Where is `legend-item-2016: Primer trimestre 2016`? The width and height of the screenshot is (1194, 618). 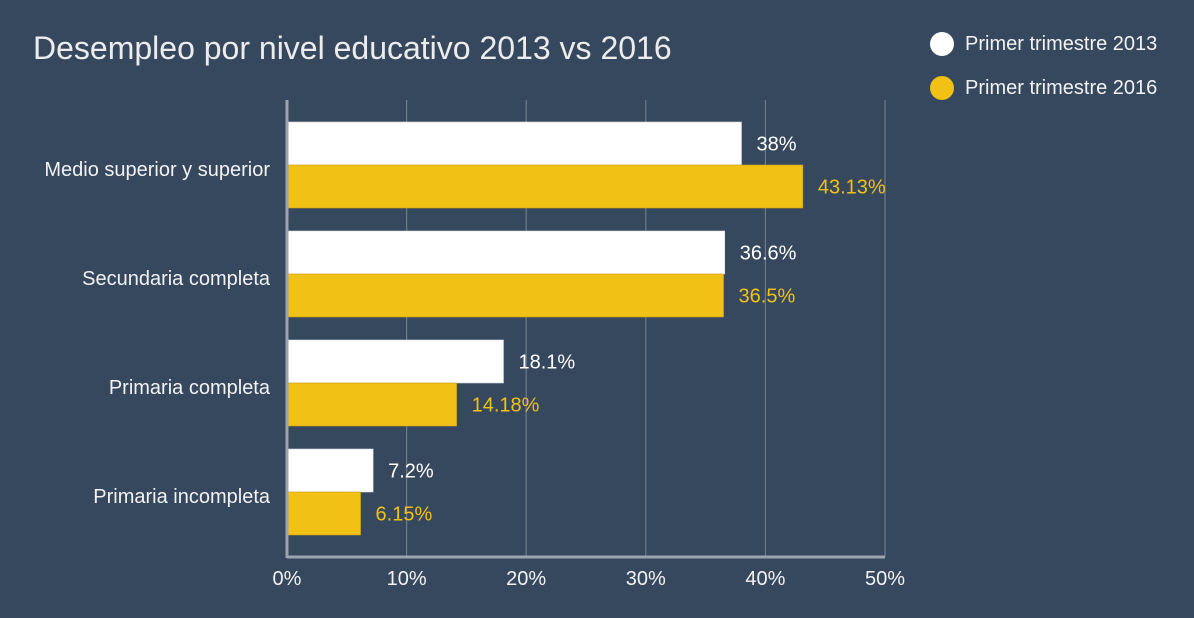 legend-item-2016: Primer trimestre 2016 is located at coordinates (1043, 88).